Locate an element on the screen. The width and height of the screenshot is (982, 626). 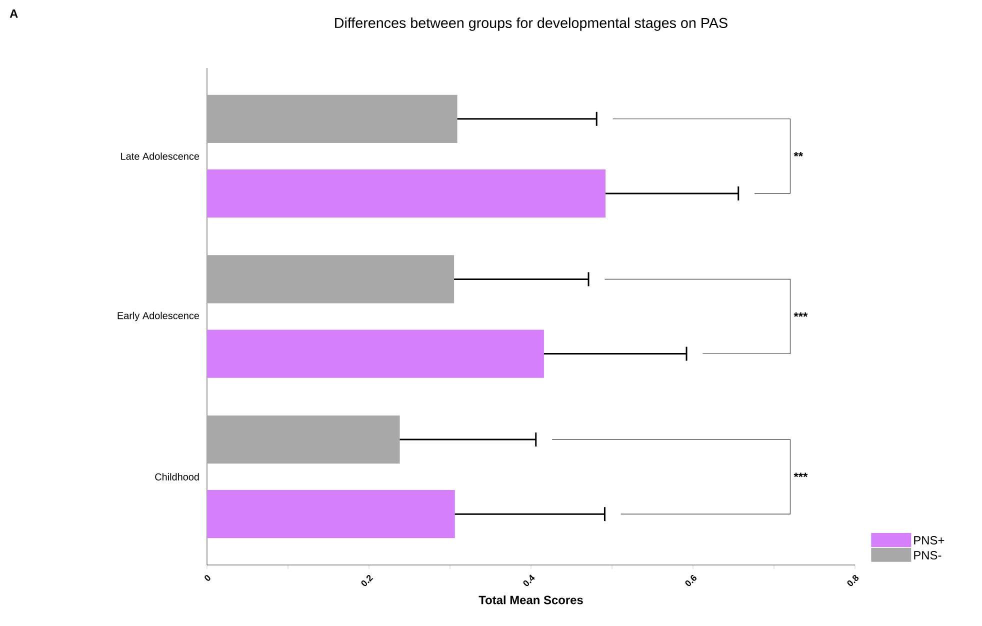
x-tick-label: 0.6 is located at coordinates (690, 580).